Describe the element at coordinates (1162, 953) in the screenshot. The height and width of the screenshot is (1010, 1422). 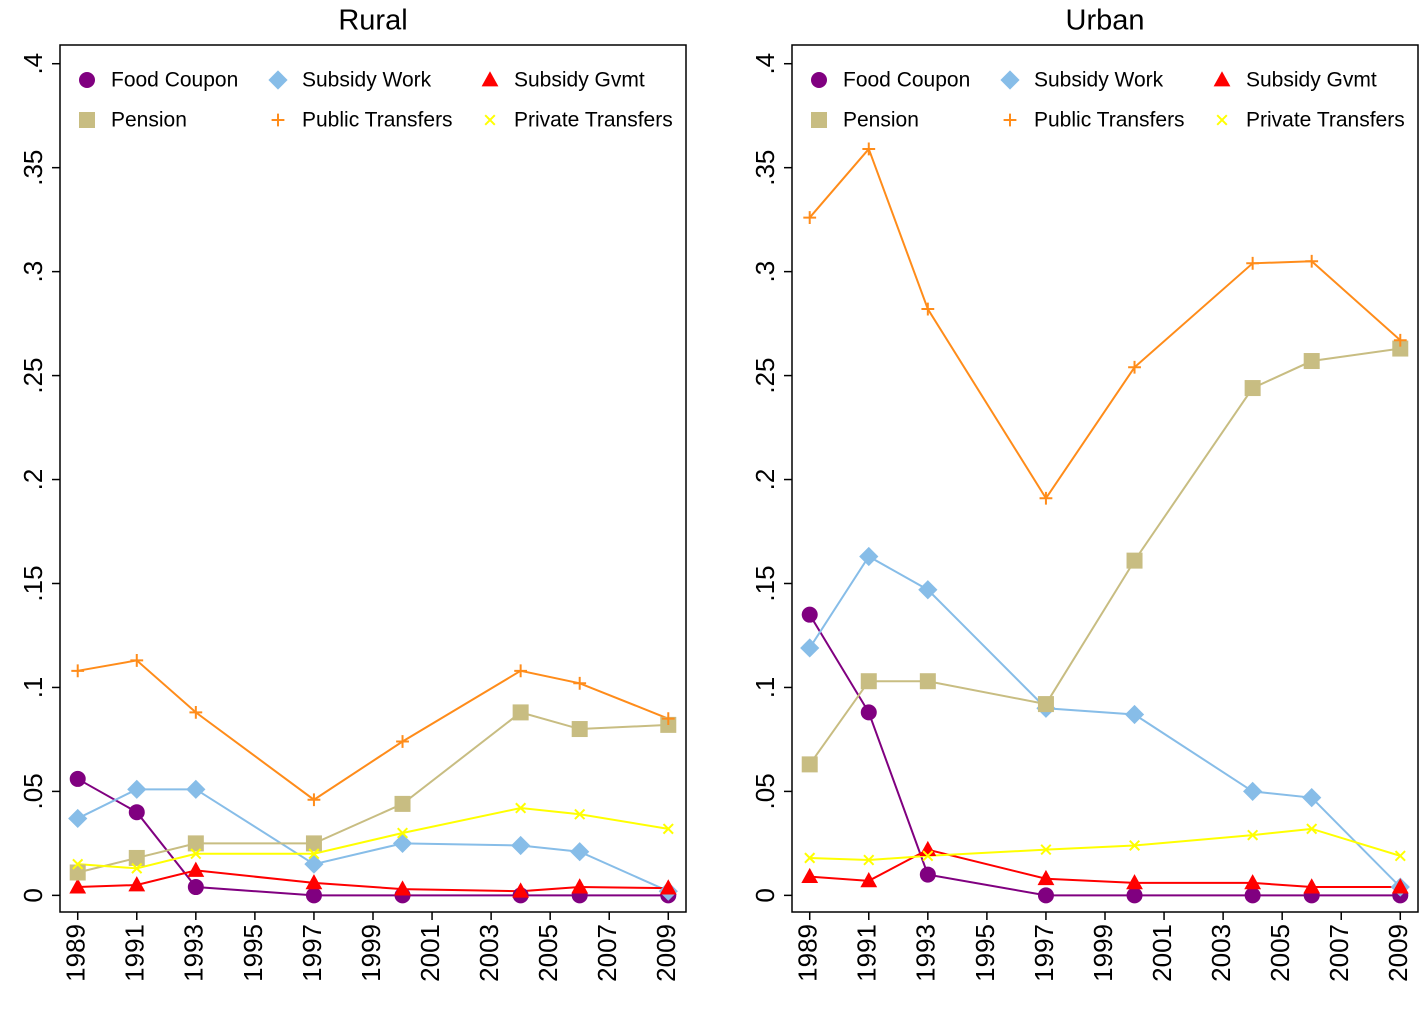
I see `x-tick-label: 2001` at that location.